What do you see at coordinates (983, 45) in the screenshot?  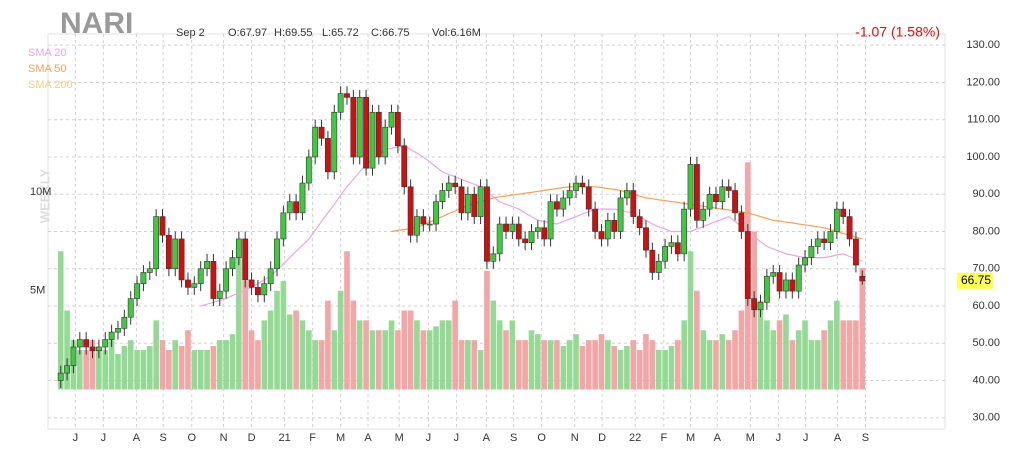 I see `y-tick-label: 130.00` at bounding box center [983, 45].